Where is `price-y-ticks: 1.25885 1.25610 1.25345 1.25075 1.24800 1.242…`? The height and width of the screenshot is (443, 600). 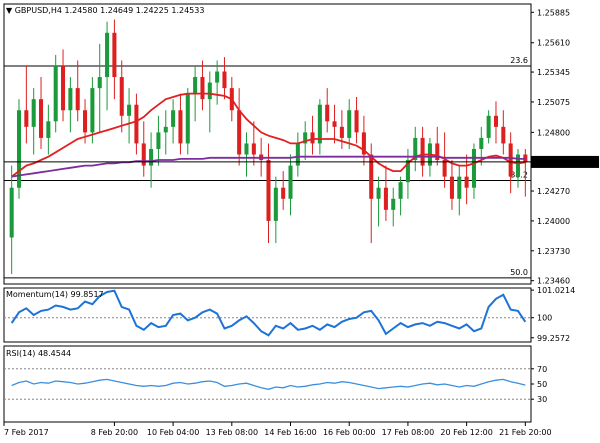
price-y-ticks: 1.25885 1.25610 1.25345 1.25075 1.24800 1.242… is located at coordinates (550, 147).